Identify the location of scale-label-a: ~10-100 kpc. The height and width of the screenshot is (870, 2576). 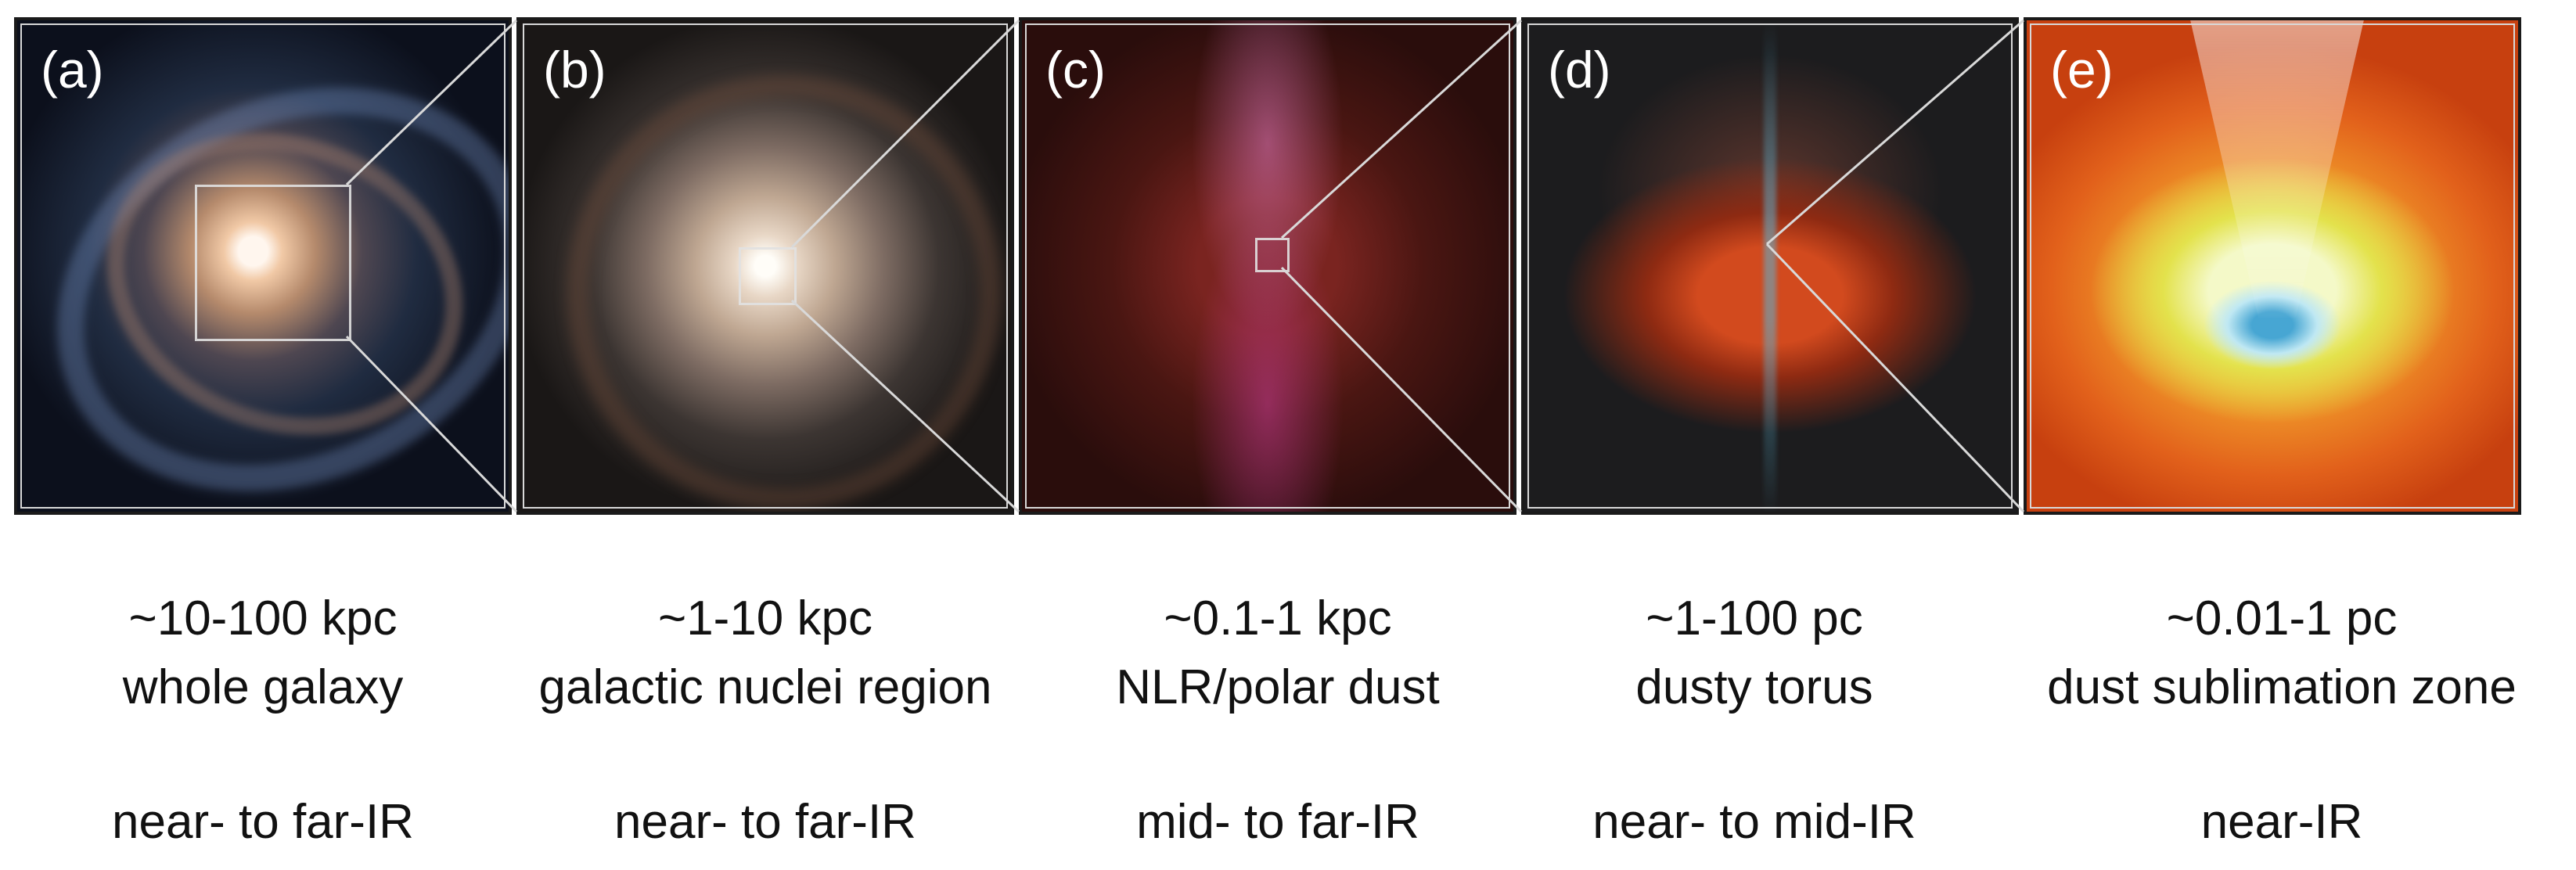
(263, 618).